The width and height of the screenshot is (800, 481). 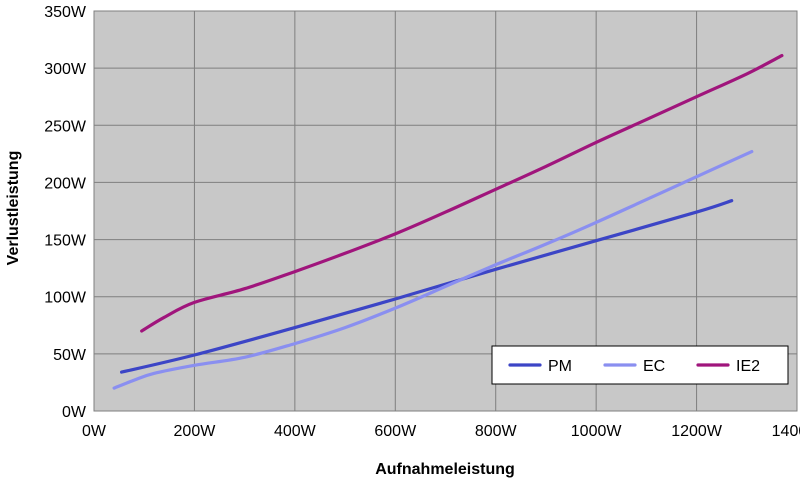 What do you see at coordinates (597, 431) in the screenshot?
I see `x-tick-label: 1000W` at bounding box center [597, 431].